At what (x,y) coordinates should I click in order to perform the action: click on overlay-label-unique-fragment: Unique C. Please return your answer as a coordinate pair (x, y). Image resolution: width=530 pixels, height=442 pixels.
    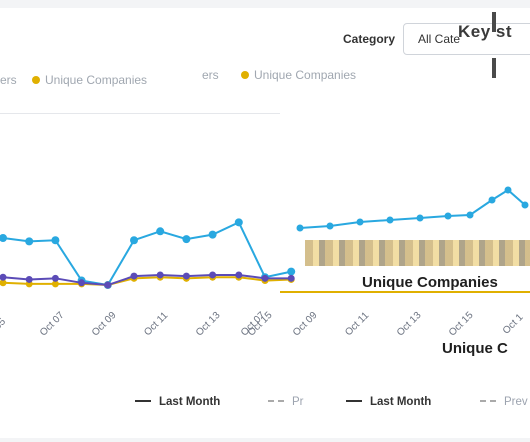
    Looking at the image, I should click on (475, 348).